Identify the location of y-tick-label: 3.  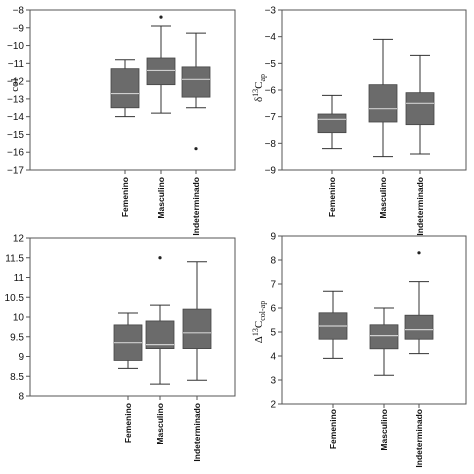
(273, 381).